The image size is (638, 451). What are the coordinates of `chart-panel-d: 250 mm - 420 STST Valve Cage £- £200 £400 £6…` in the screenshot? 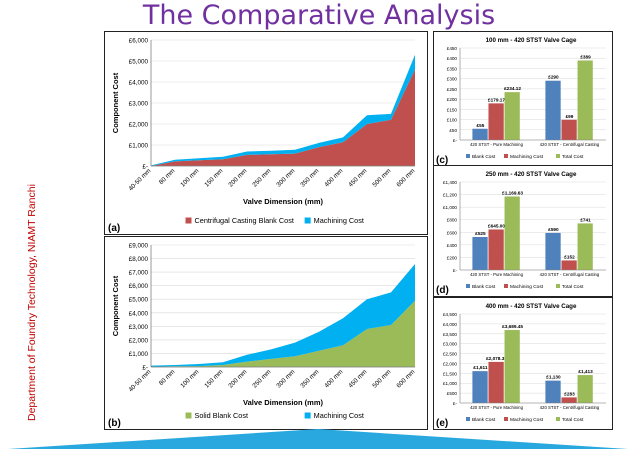 It's located at (523, 231).